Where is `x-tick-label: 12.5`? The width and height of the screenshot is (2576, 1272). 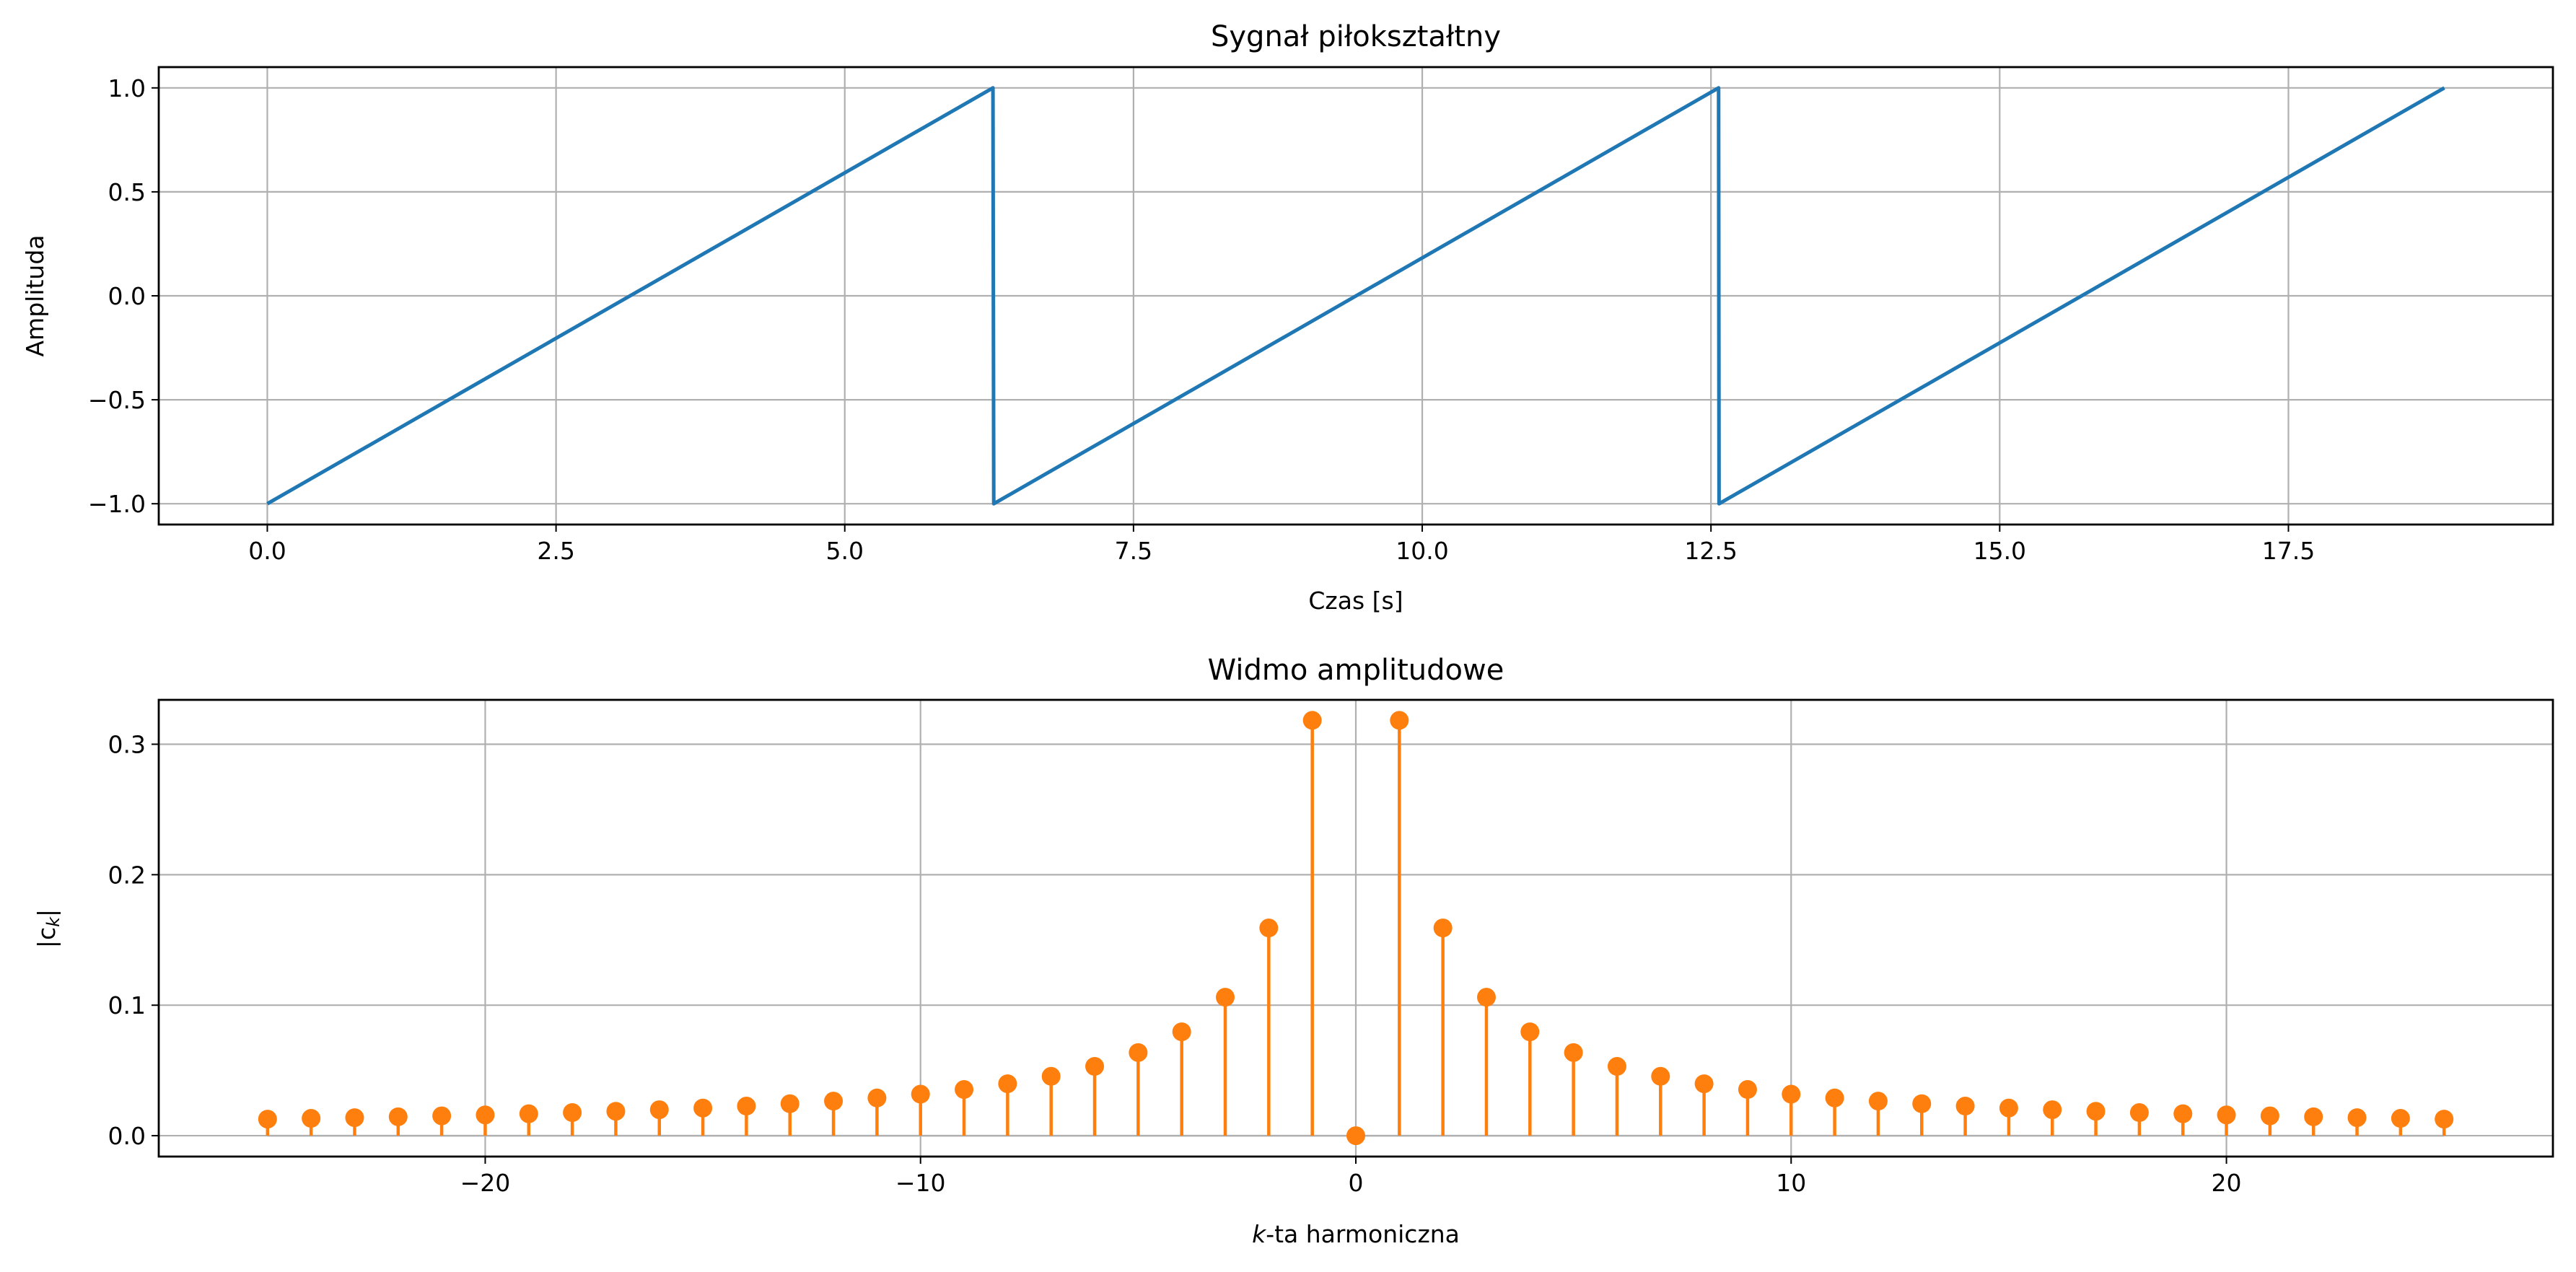 x-tick-label: 12.5 is located at coordinates (1710, 551).